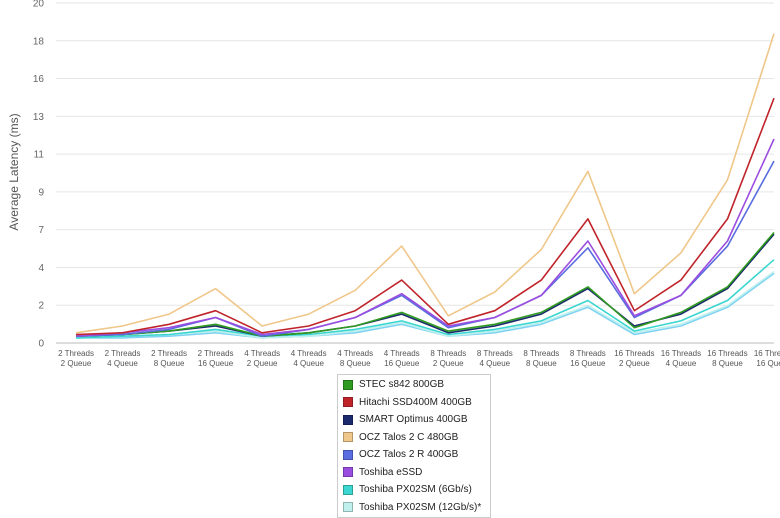  I want to click on legend-label: Hitachi SSD400M 400GB, so click(415, 402).